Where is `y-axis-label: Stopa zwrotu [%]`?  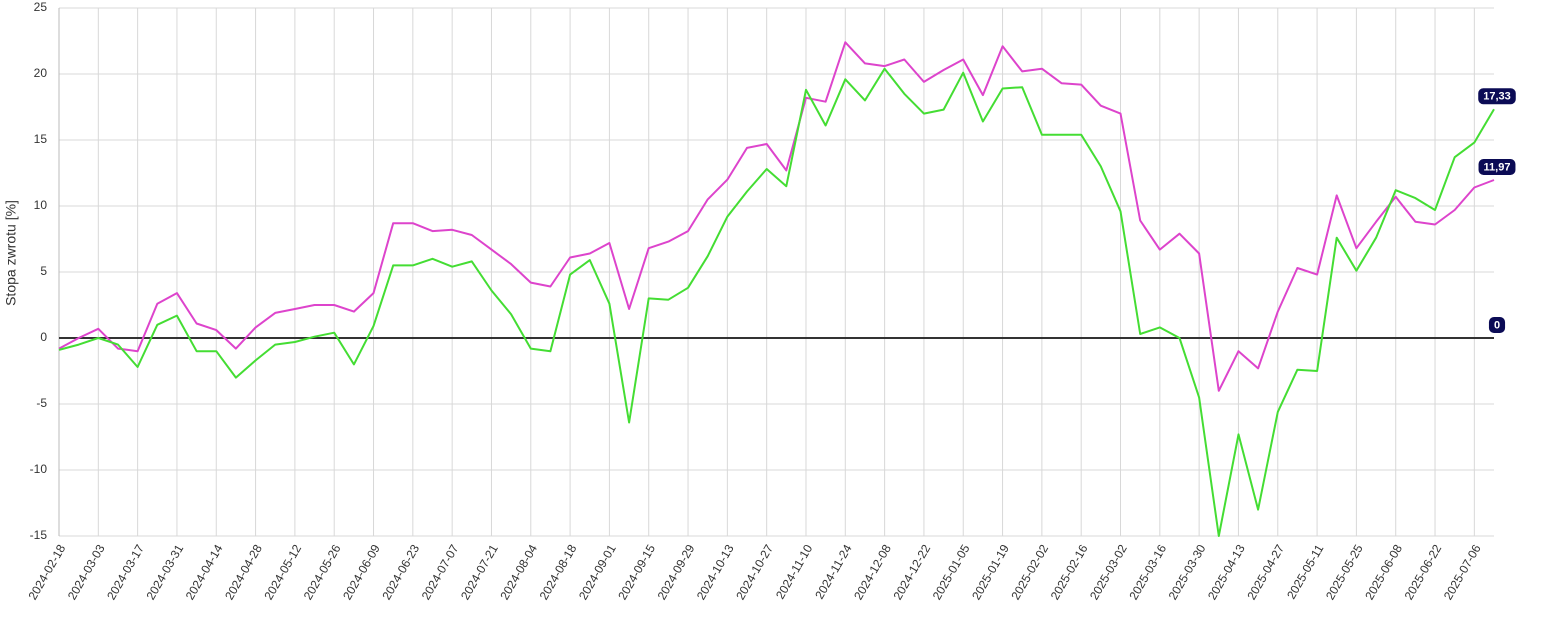
y-axis-label: Stopa zwrotu [%] is located at coordinates (11, 253).